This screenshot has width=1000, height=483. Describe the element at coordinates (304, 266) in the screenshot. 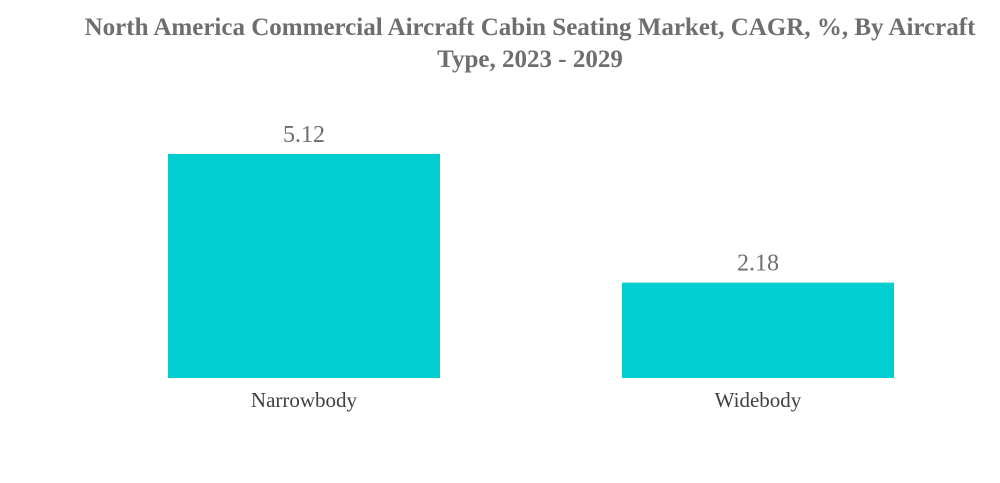

I see `bar-narrowbody` at that location.